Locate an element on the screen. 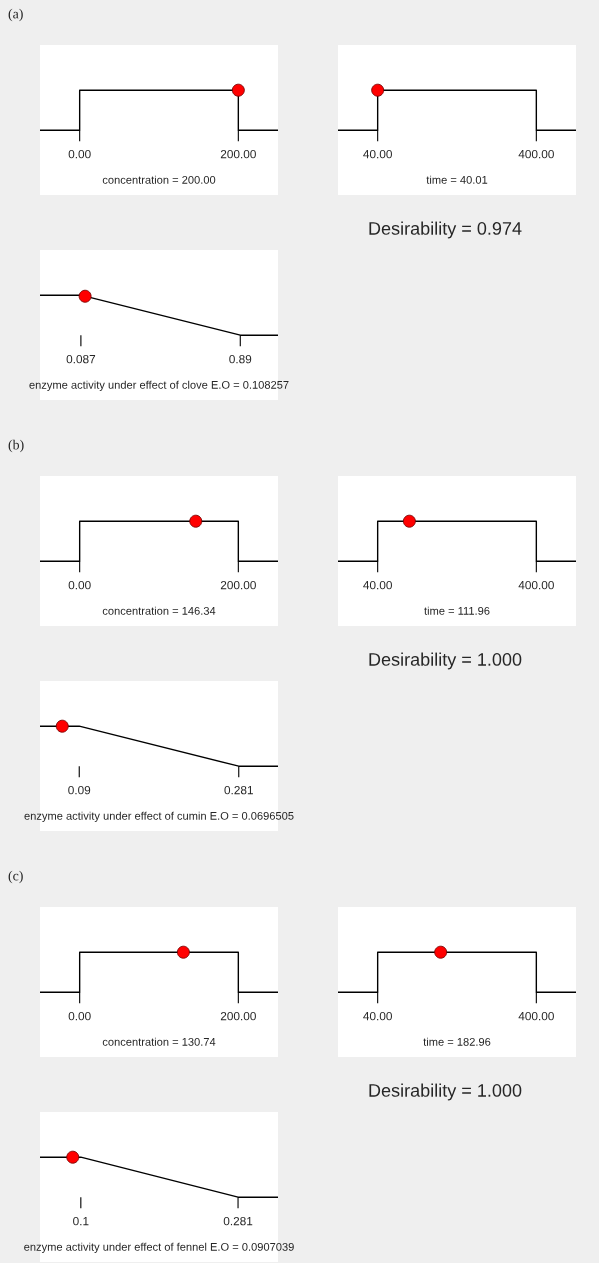  text: (b) is located at coordinates (16, 446).